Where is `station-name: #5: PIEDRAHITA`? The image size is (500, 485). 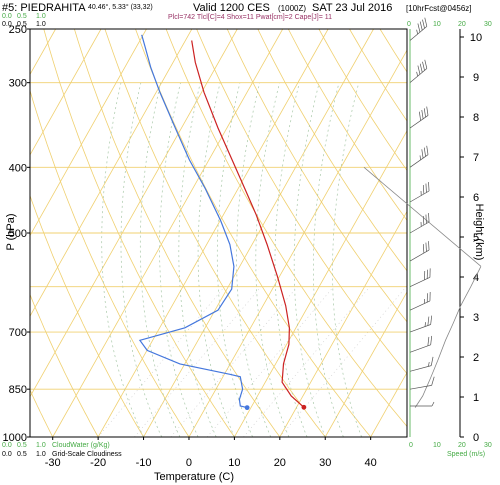
station-name: #5: PIEDRAHITA is located at coordinates (44, 8).